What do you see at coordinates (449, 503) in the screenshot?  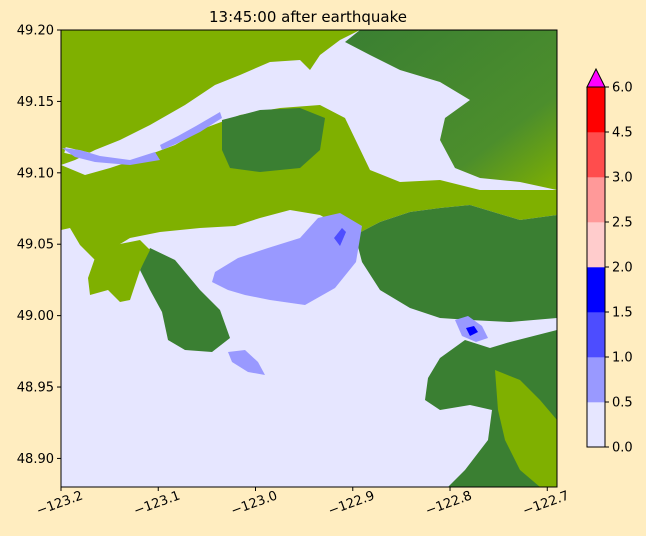 I see `x-tick-label: −122.8` at bounding box center [449, 503].